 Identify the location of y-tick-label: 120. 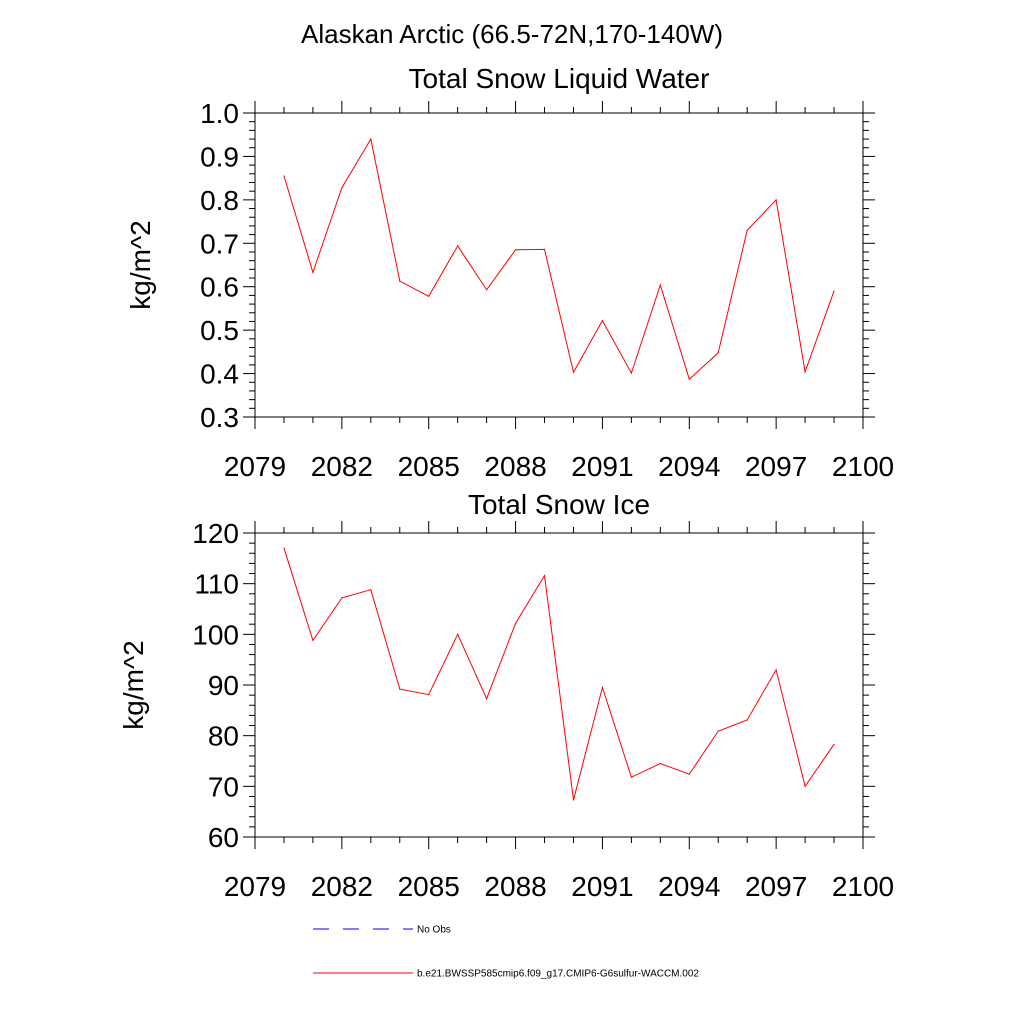
(215, 533).